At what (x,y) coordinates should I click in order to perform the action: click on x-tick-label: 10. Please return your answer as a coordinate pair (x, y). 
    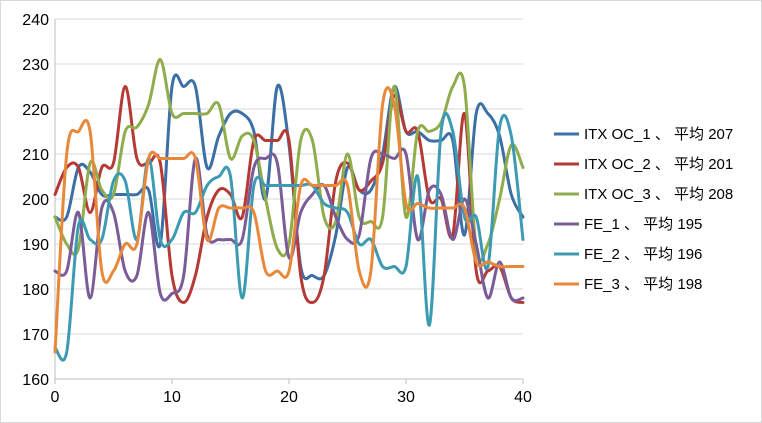
    Looking at the image, I should click on (172, 397).